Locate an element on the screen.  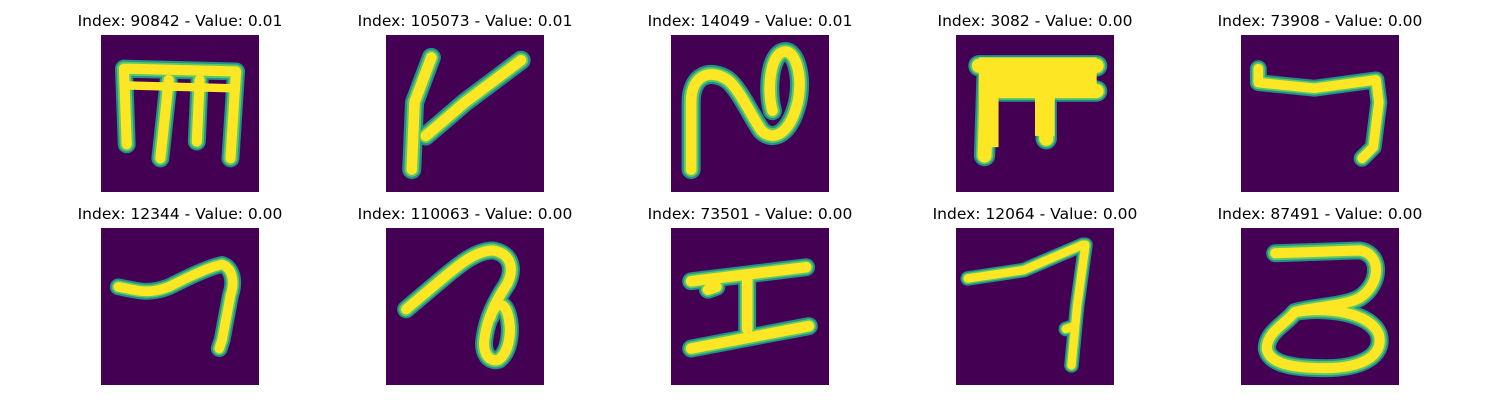
glyph-m is located at coordinates (180, 113).